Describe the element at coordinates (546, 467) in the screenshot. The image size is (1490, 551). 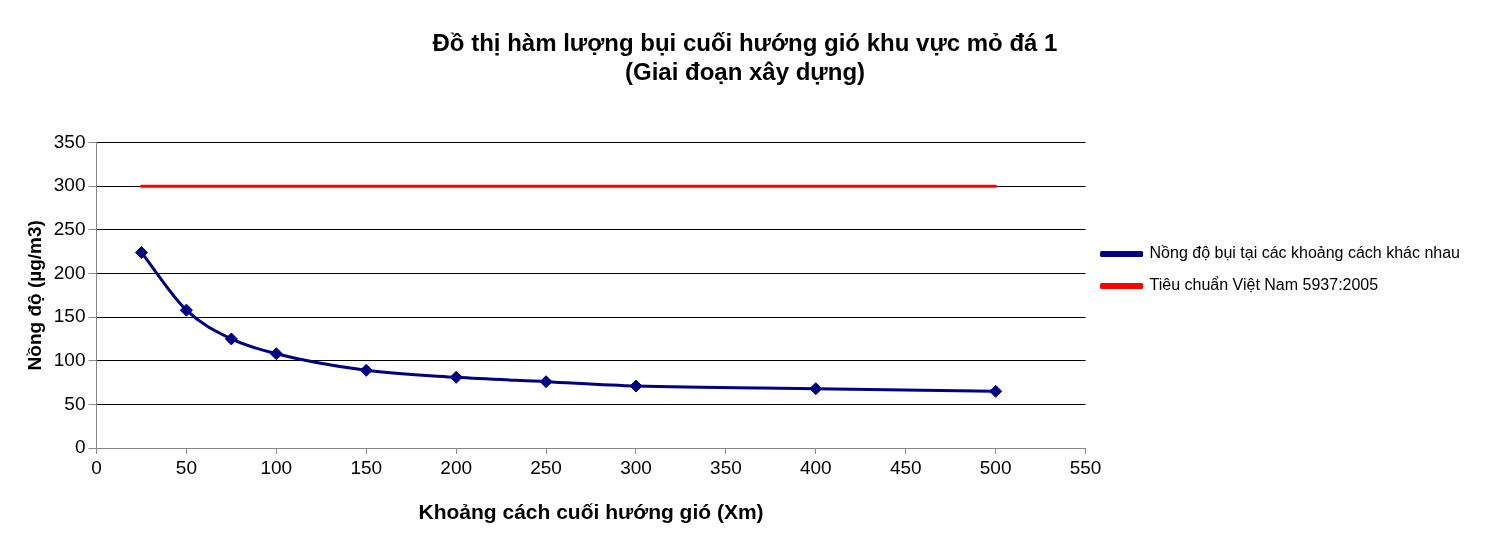
I see `x-tick-label: 250` at that location.